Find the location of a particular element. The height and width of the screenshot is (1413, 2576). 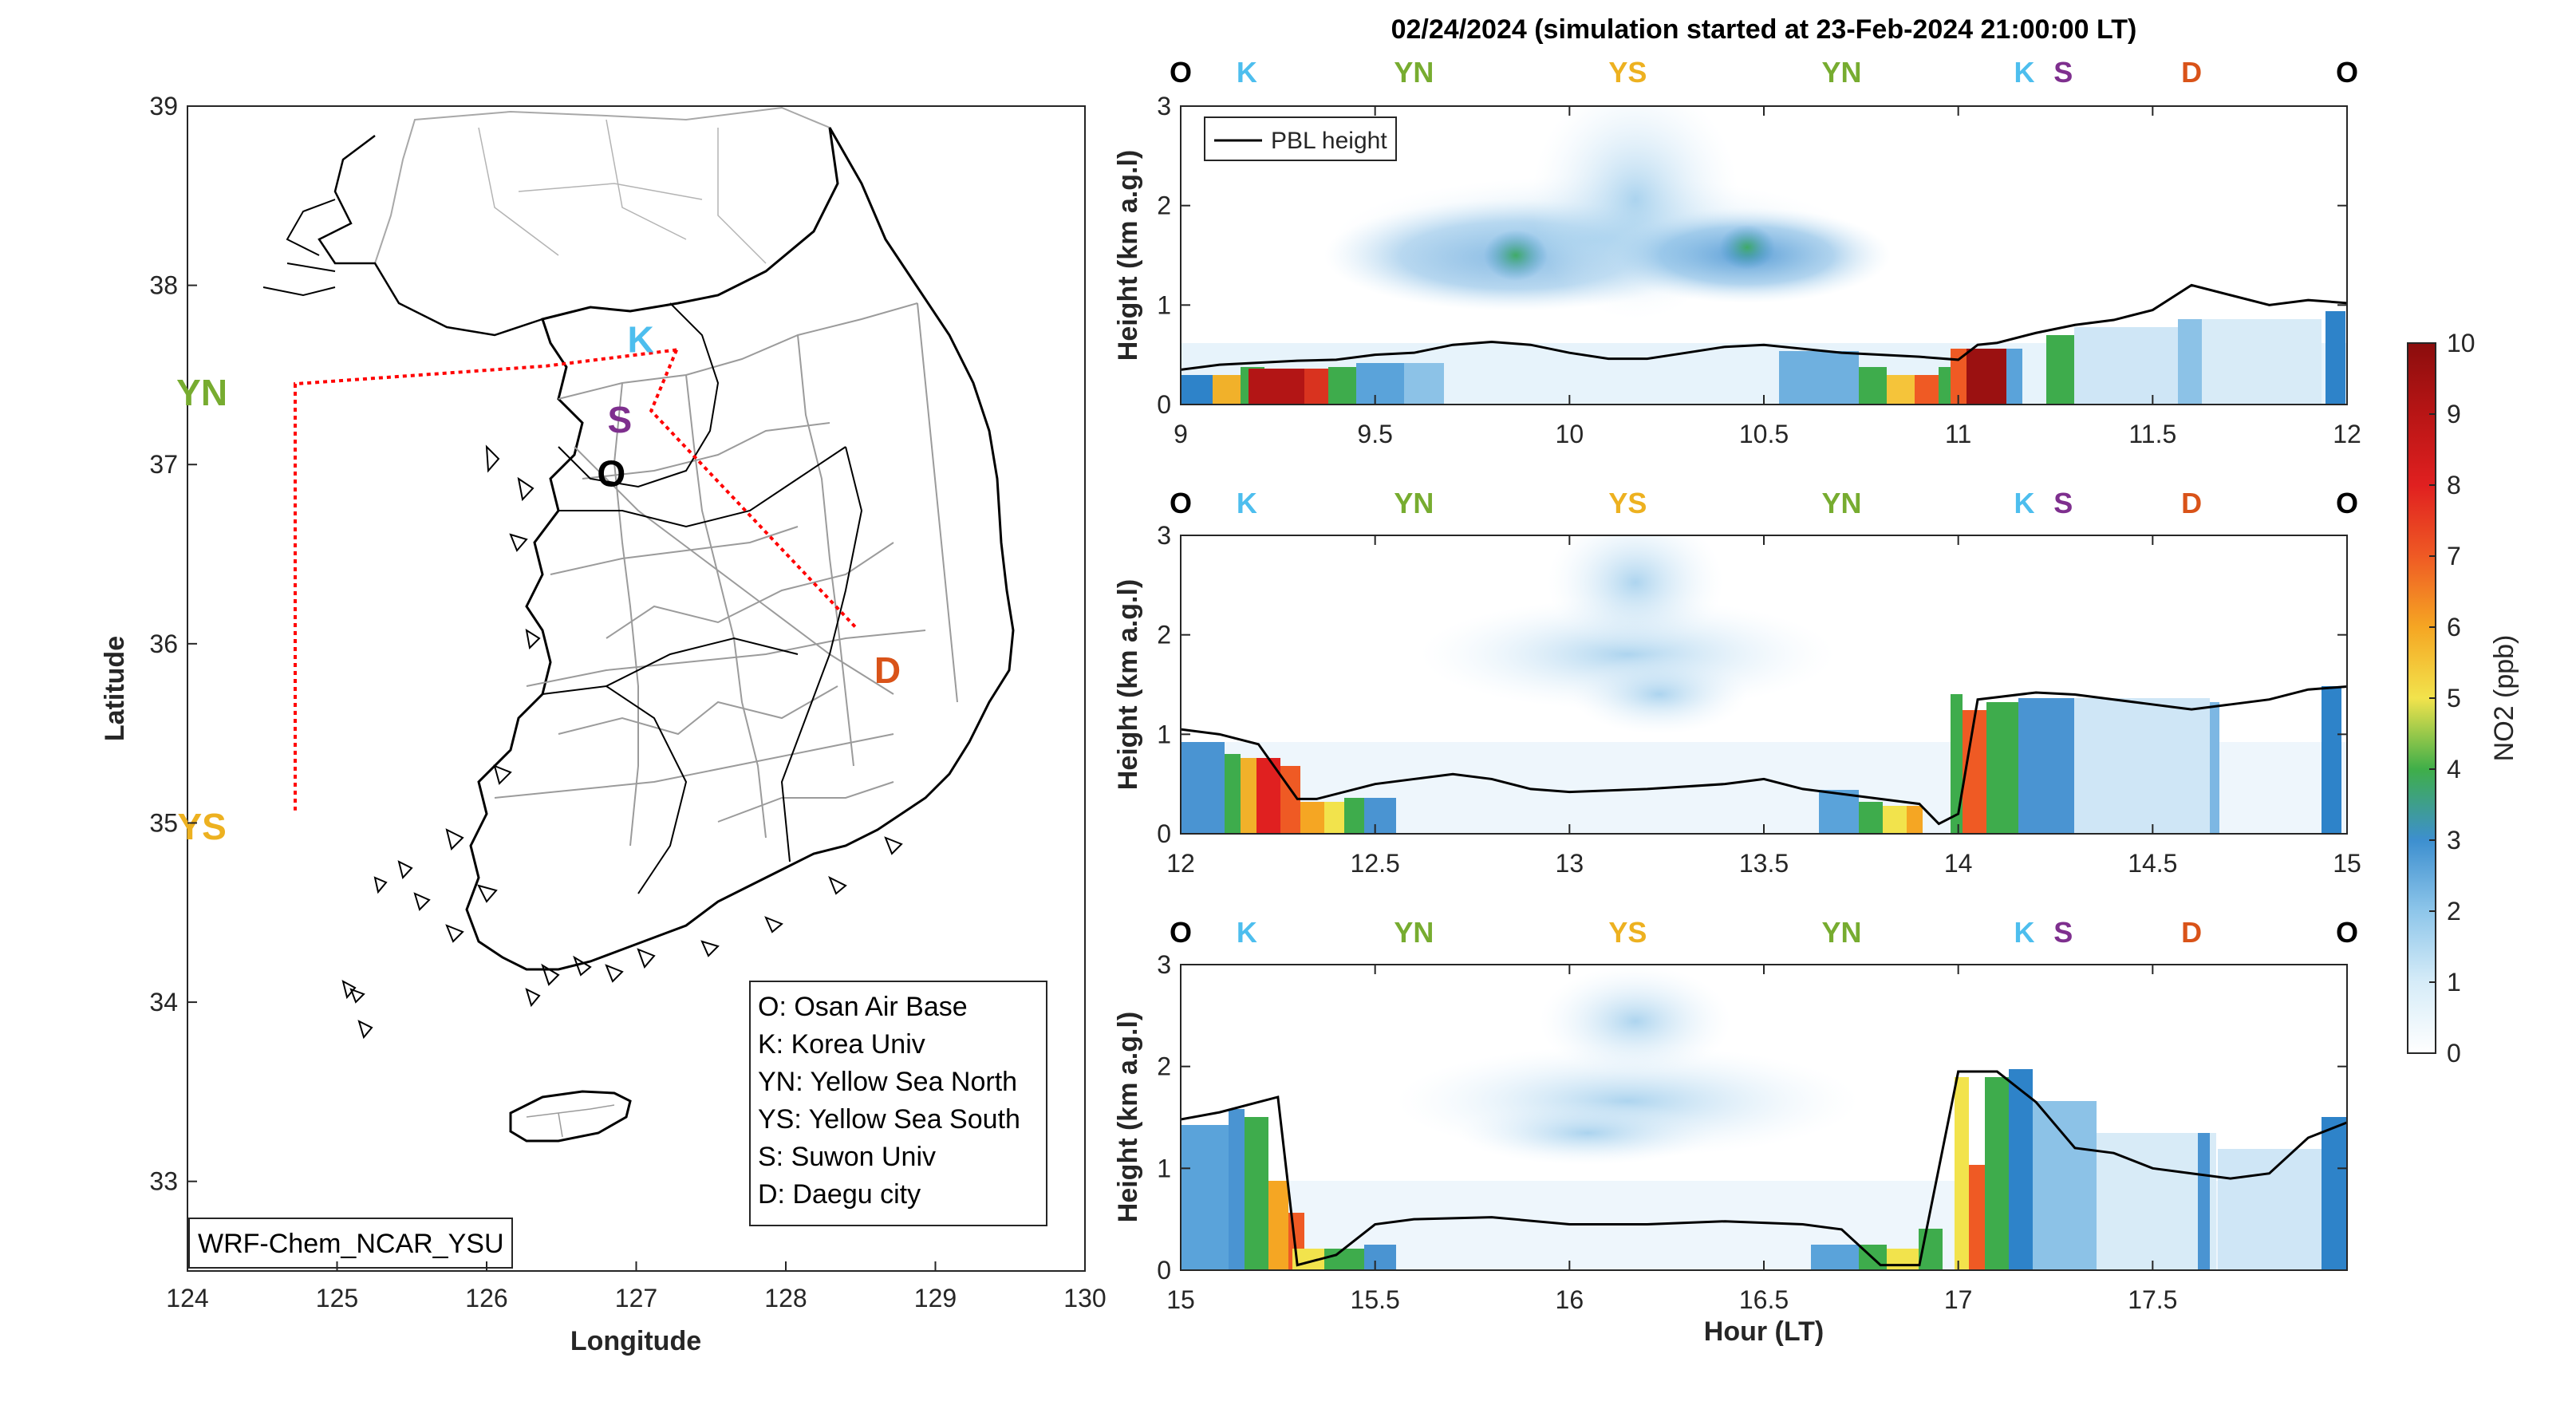

map-site-label-s: S is located at coordinates (620, 419).